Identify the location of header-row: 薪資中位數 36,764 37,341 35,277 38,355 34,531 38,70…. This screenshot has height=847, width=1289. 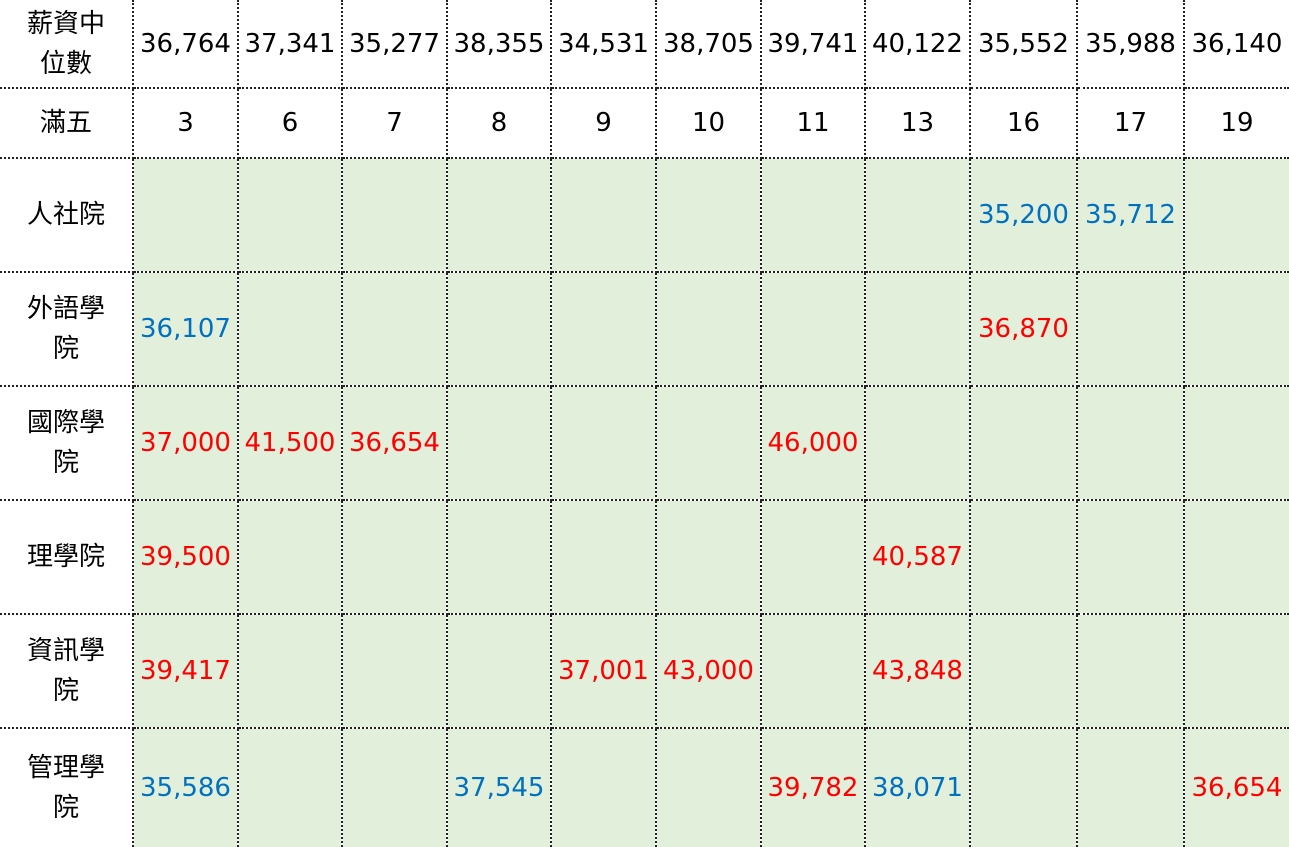
(644, 44).